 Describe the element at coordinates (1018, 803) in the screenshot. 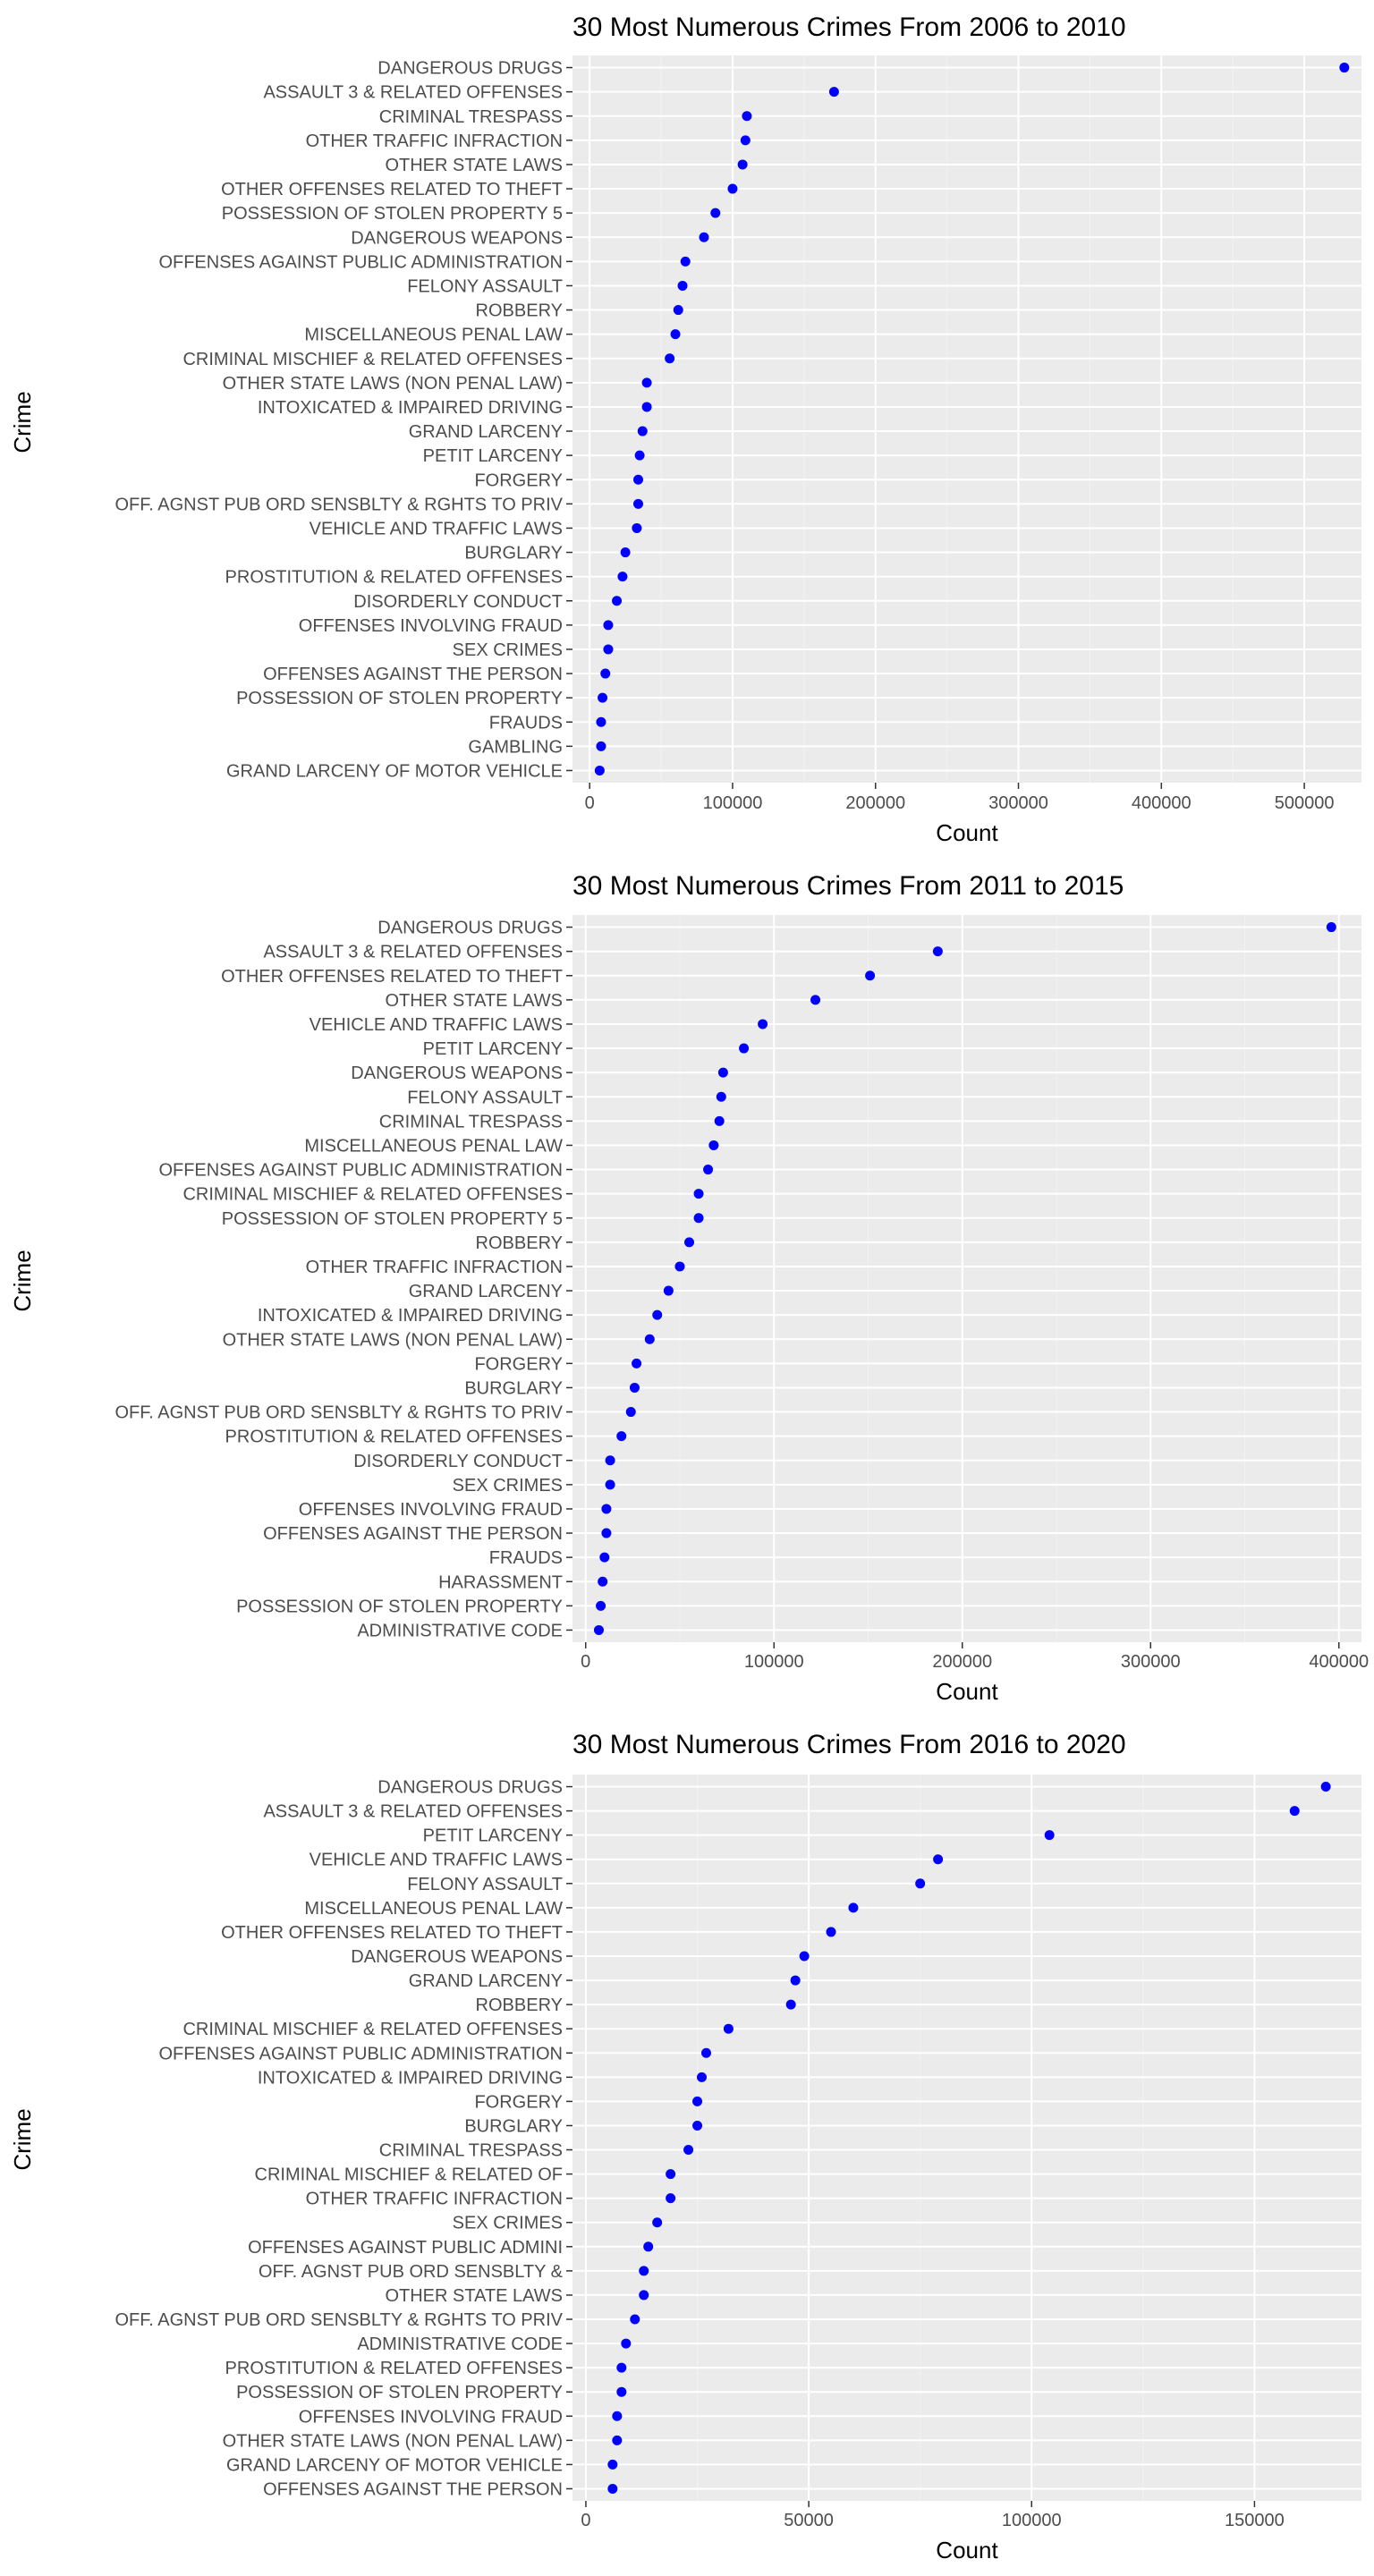

I see `x-tick-label: 300000` at that location.